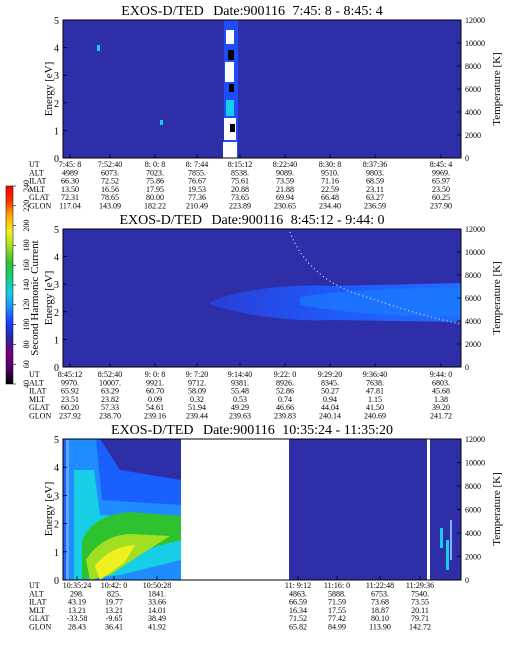 Image resolution: width=505 pixels, height=649 pixels. Describe the element at coordinates (155, 407) in the screenshot. I see `orbit-table-cell: 54.61` at that location.